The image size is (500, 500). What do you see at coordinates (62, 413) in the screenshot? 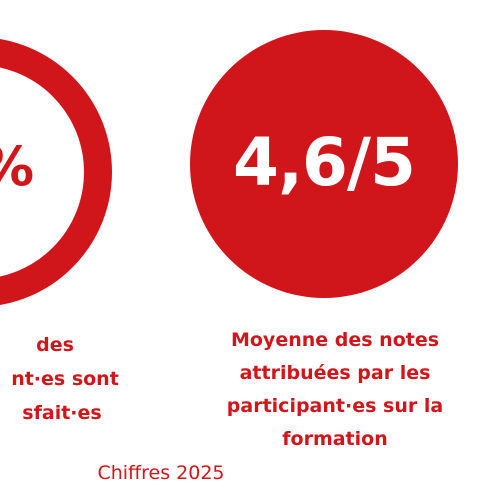
I see `satisfaction-caption-line: sfait·es` at bounding box center [62, 413].